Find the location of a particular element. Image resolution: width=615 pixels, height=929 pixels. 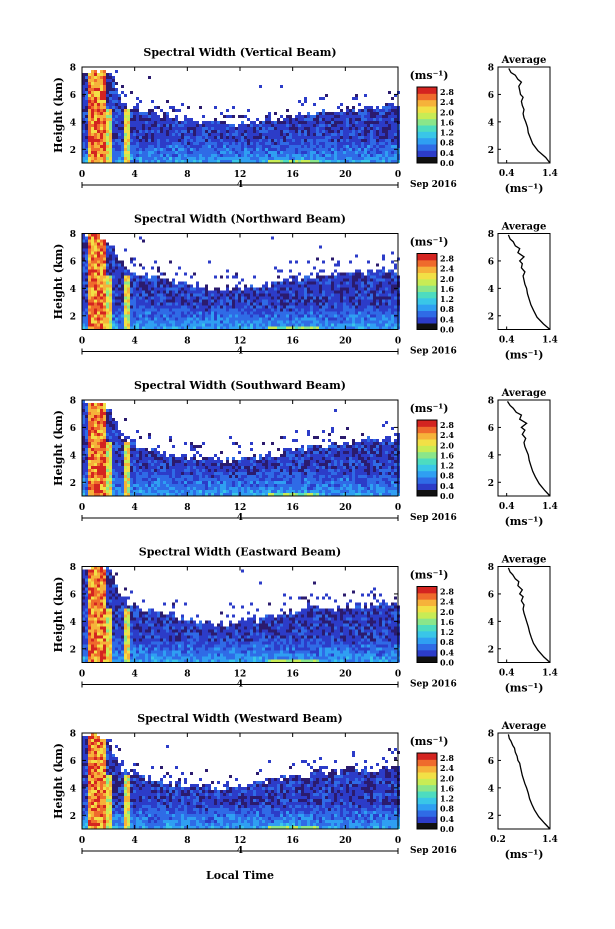

profile-xunit: (ms⁻¹) is located at coordinates (524, 188).